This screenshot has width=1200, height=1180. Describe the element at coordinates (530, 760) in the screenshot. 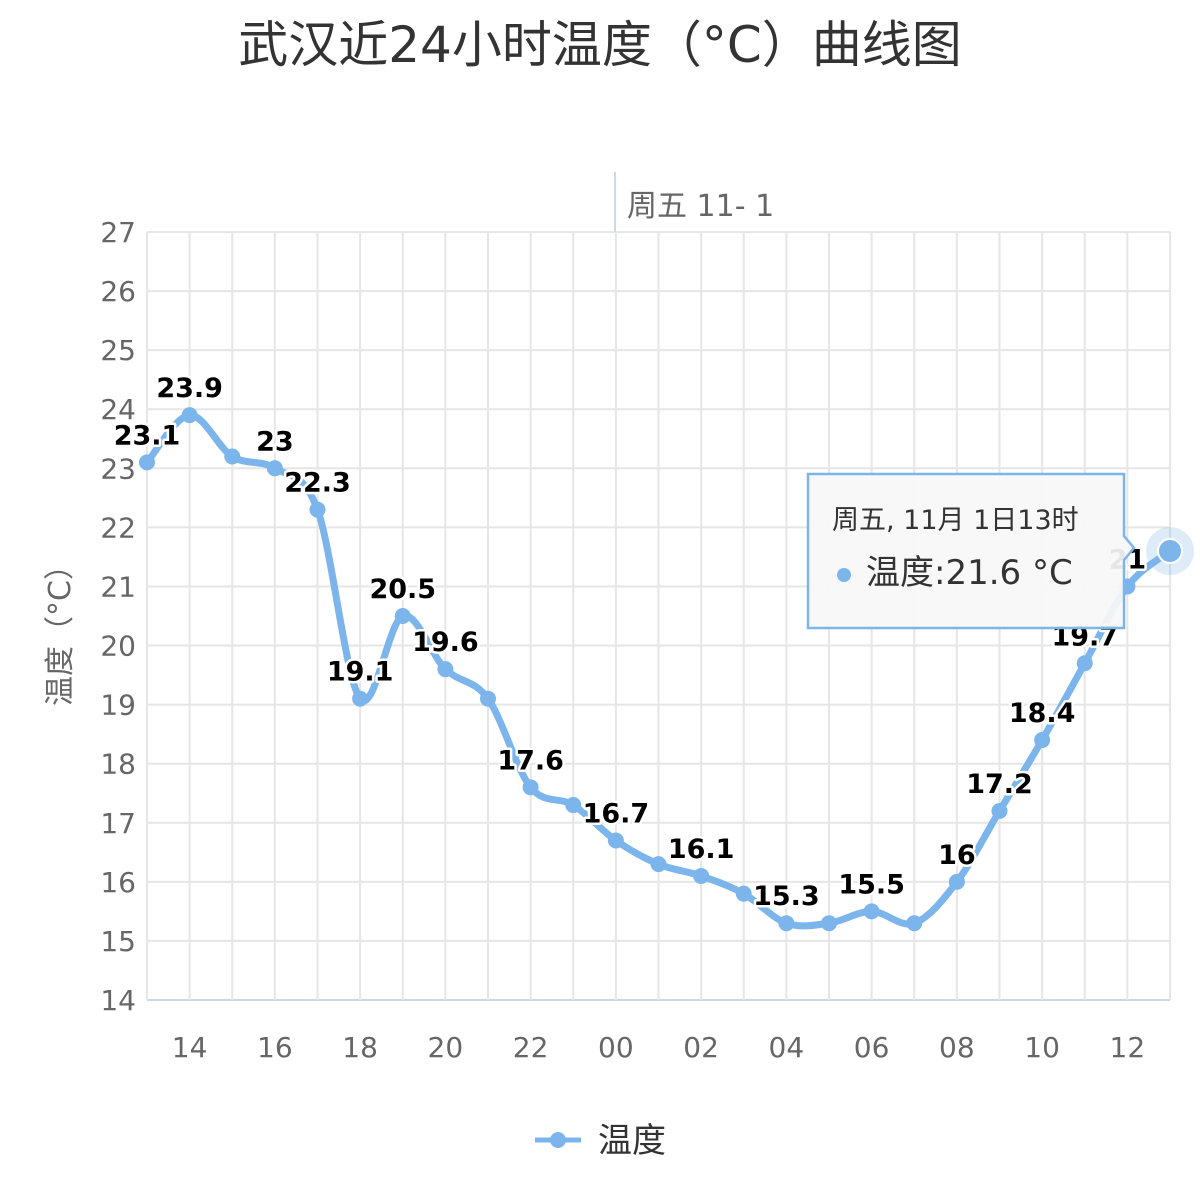

I see `data-label: 17.6` at that location.